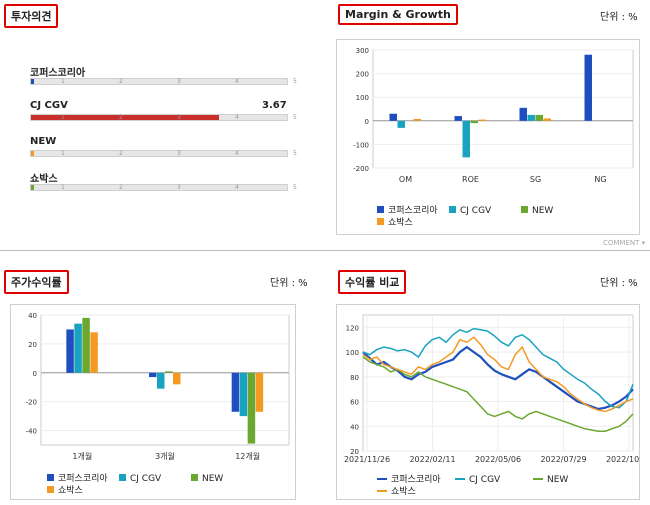  I want to click on opinion-name: 코퍼스코리아, so click(58, 73).